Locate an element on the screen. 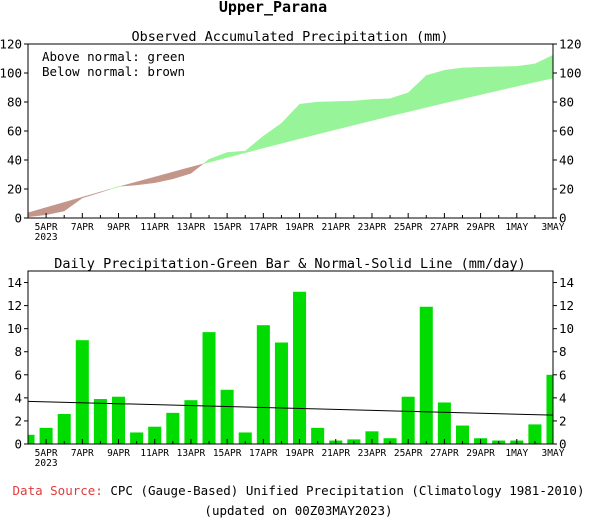 This screenshot has width=597, height=518. x-tick-label: 15APR is located at coordinates (227, 453).